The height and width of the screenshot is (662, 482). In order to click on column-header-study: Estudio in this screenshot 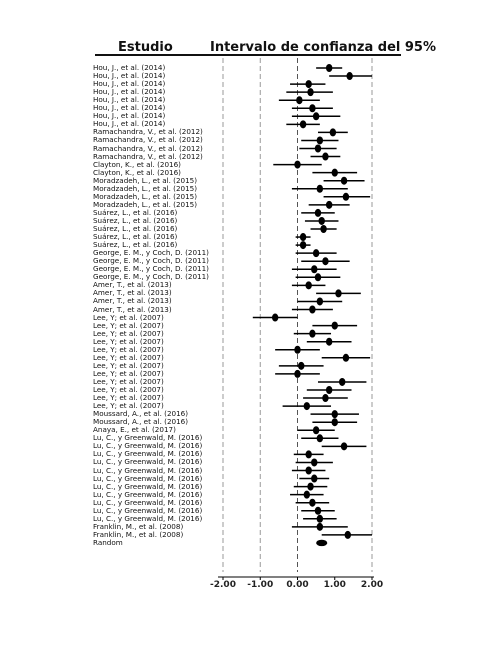, I will do `click(145, 47)`.